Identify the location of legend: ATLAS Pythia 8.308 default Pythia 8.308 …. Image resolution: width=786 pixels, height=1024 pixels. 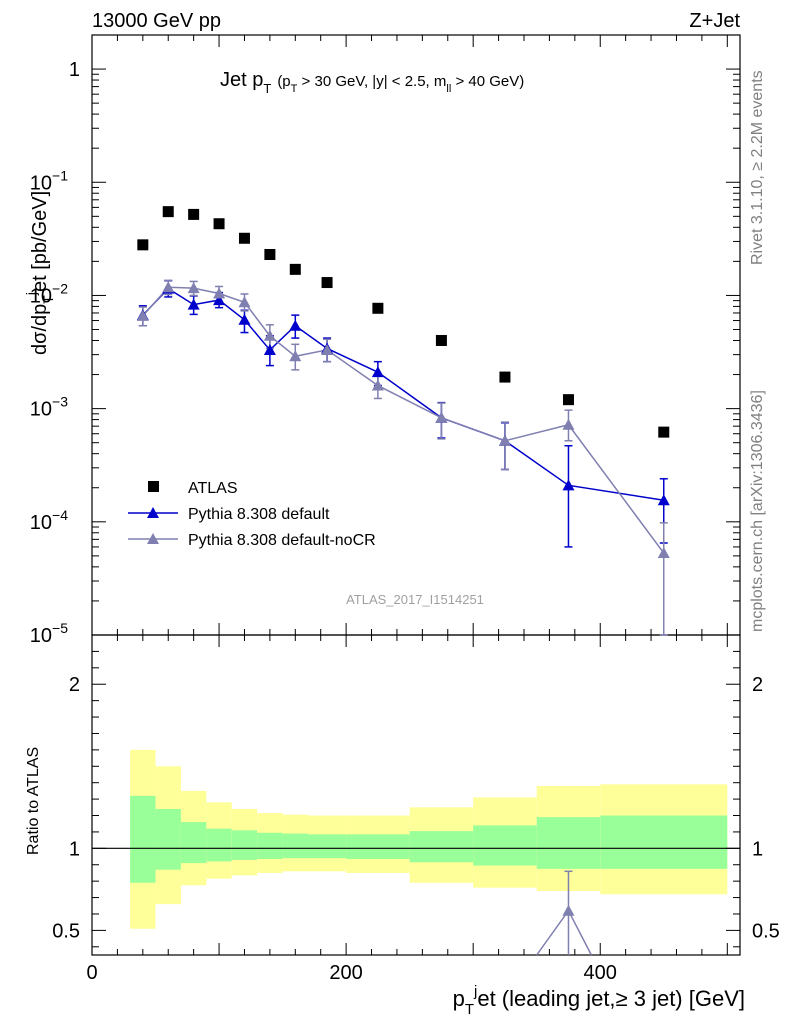
(252, 514).